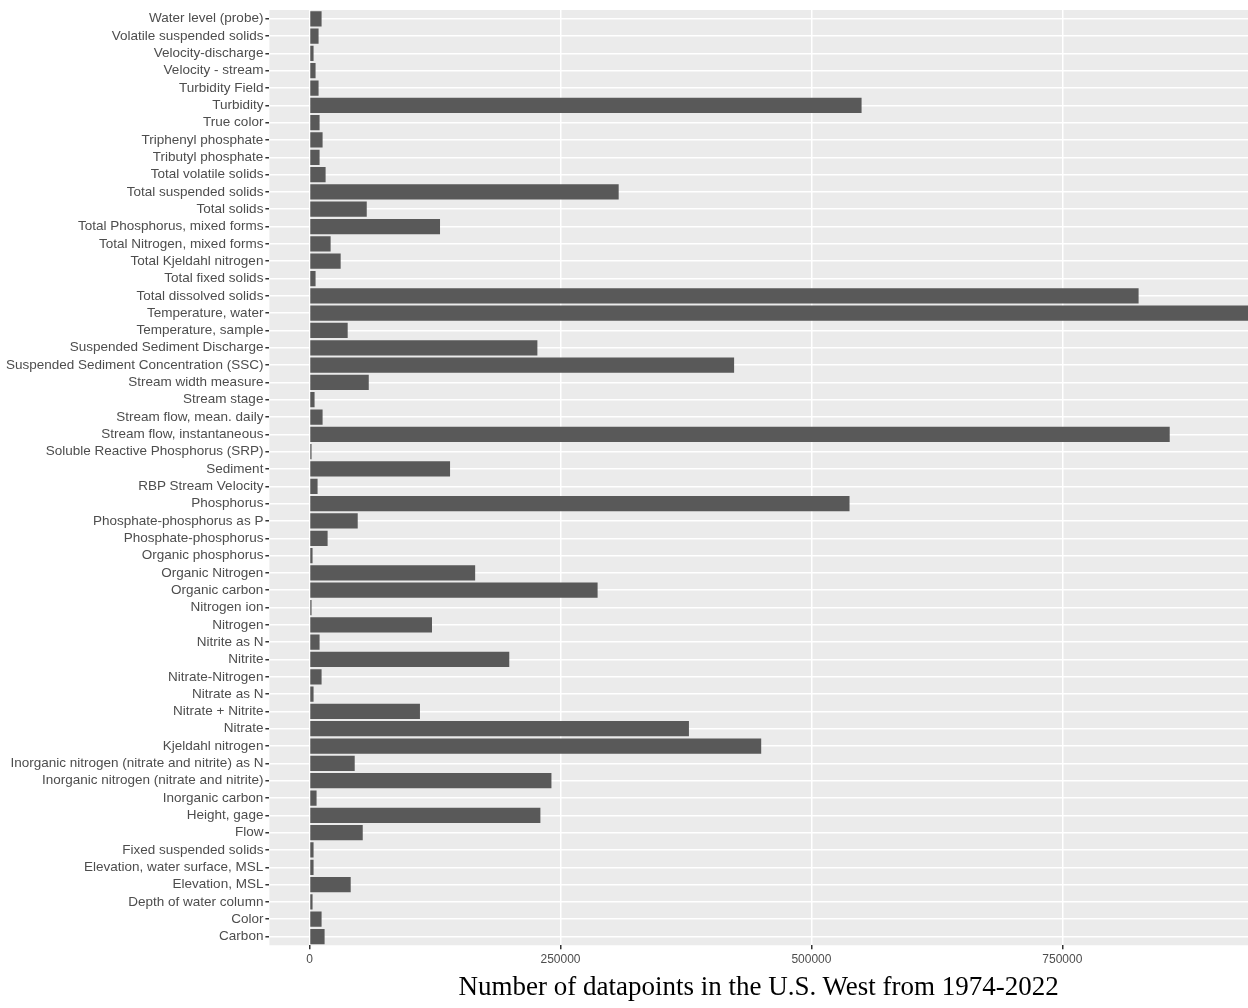  I want to click on y-tick-label: Nitrogen, so click(238, 624).